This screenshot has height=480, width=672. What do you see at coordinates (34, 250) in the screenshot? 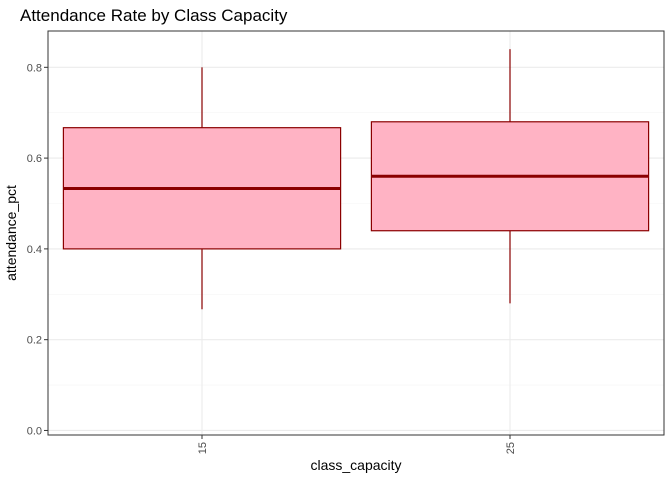
I see `y-tick-label: 0.4` at bounding box center [34, 250].